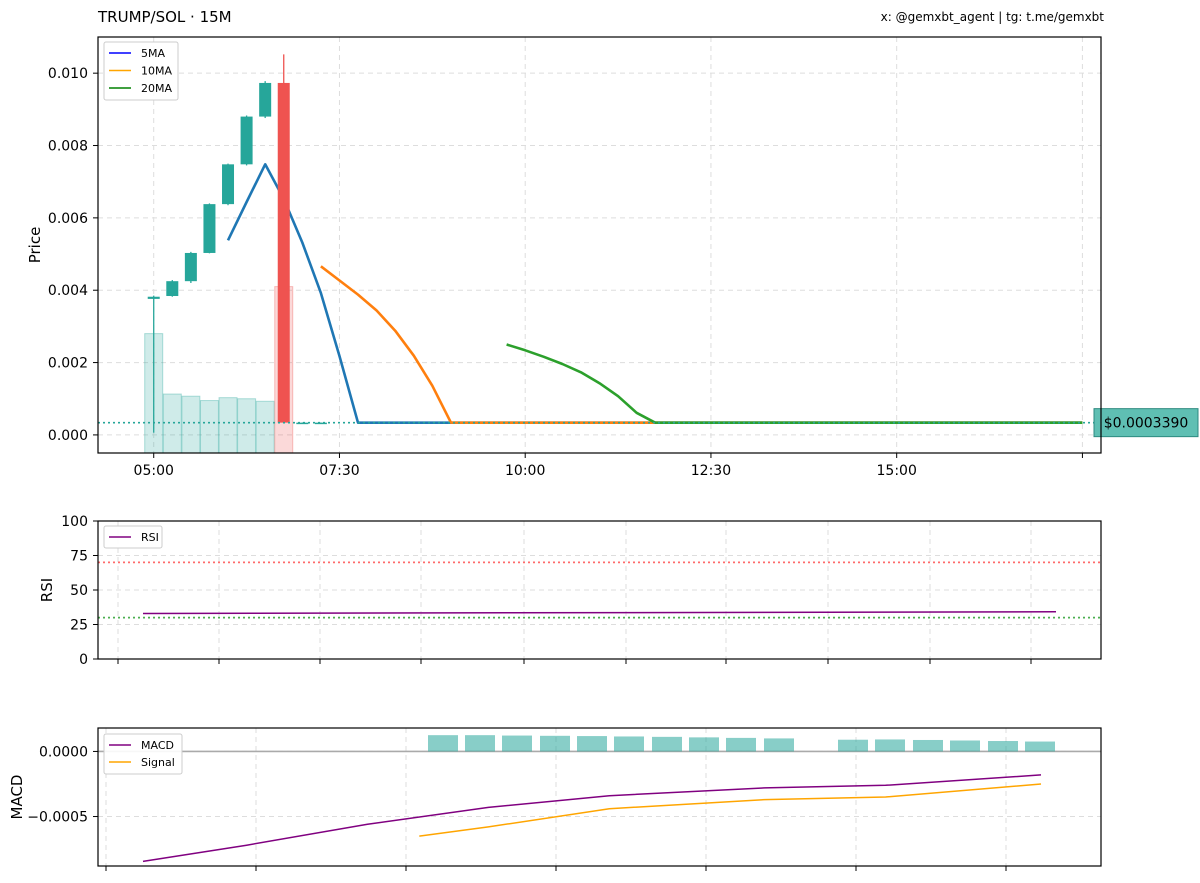 The width and height of the screenshot is (1200, 883). What do you see at coordinates (794, 384) in the screenshot?
I see `ma-line-20ma` at bounding box center [794, 384].